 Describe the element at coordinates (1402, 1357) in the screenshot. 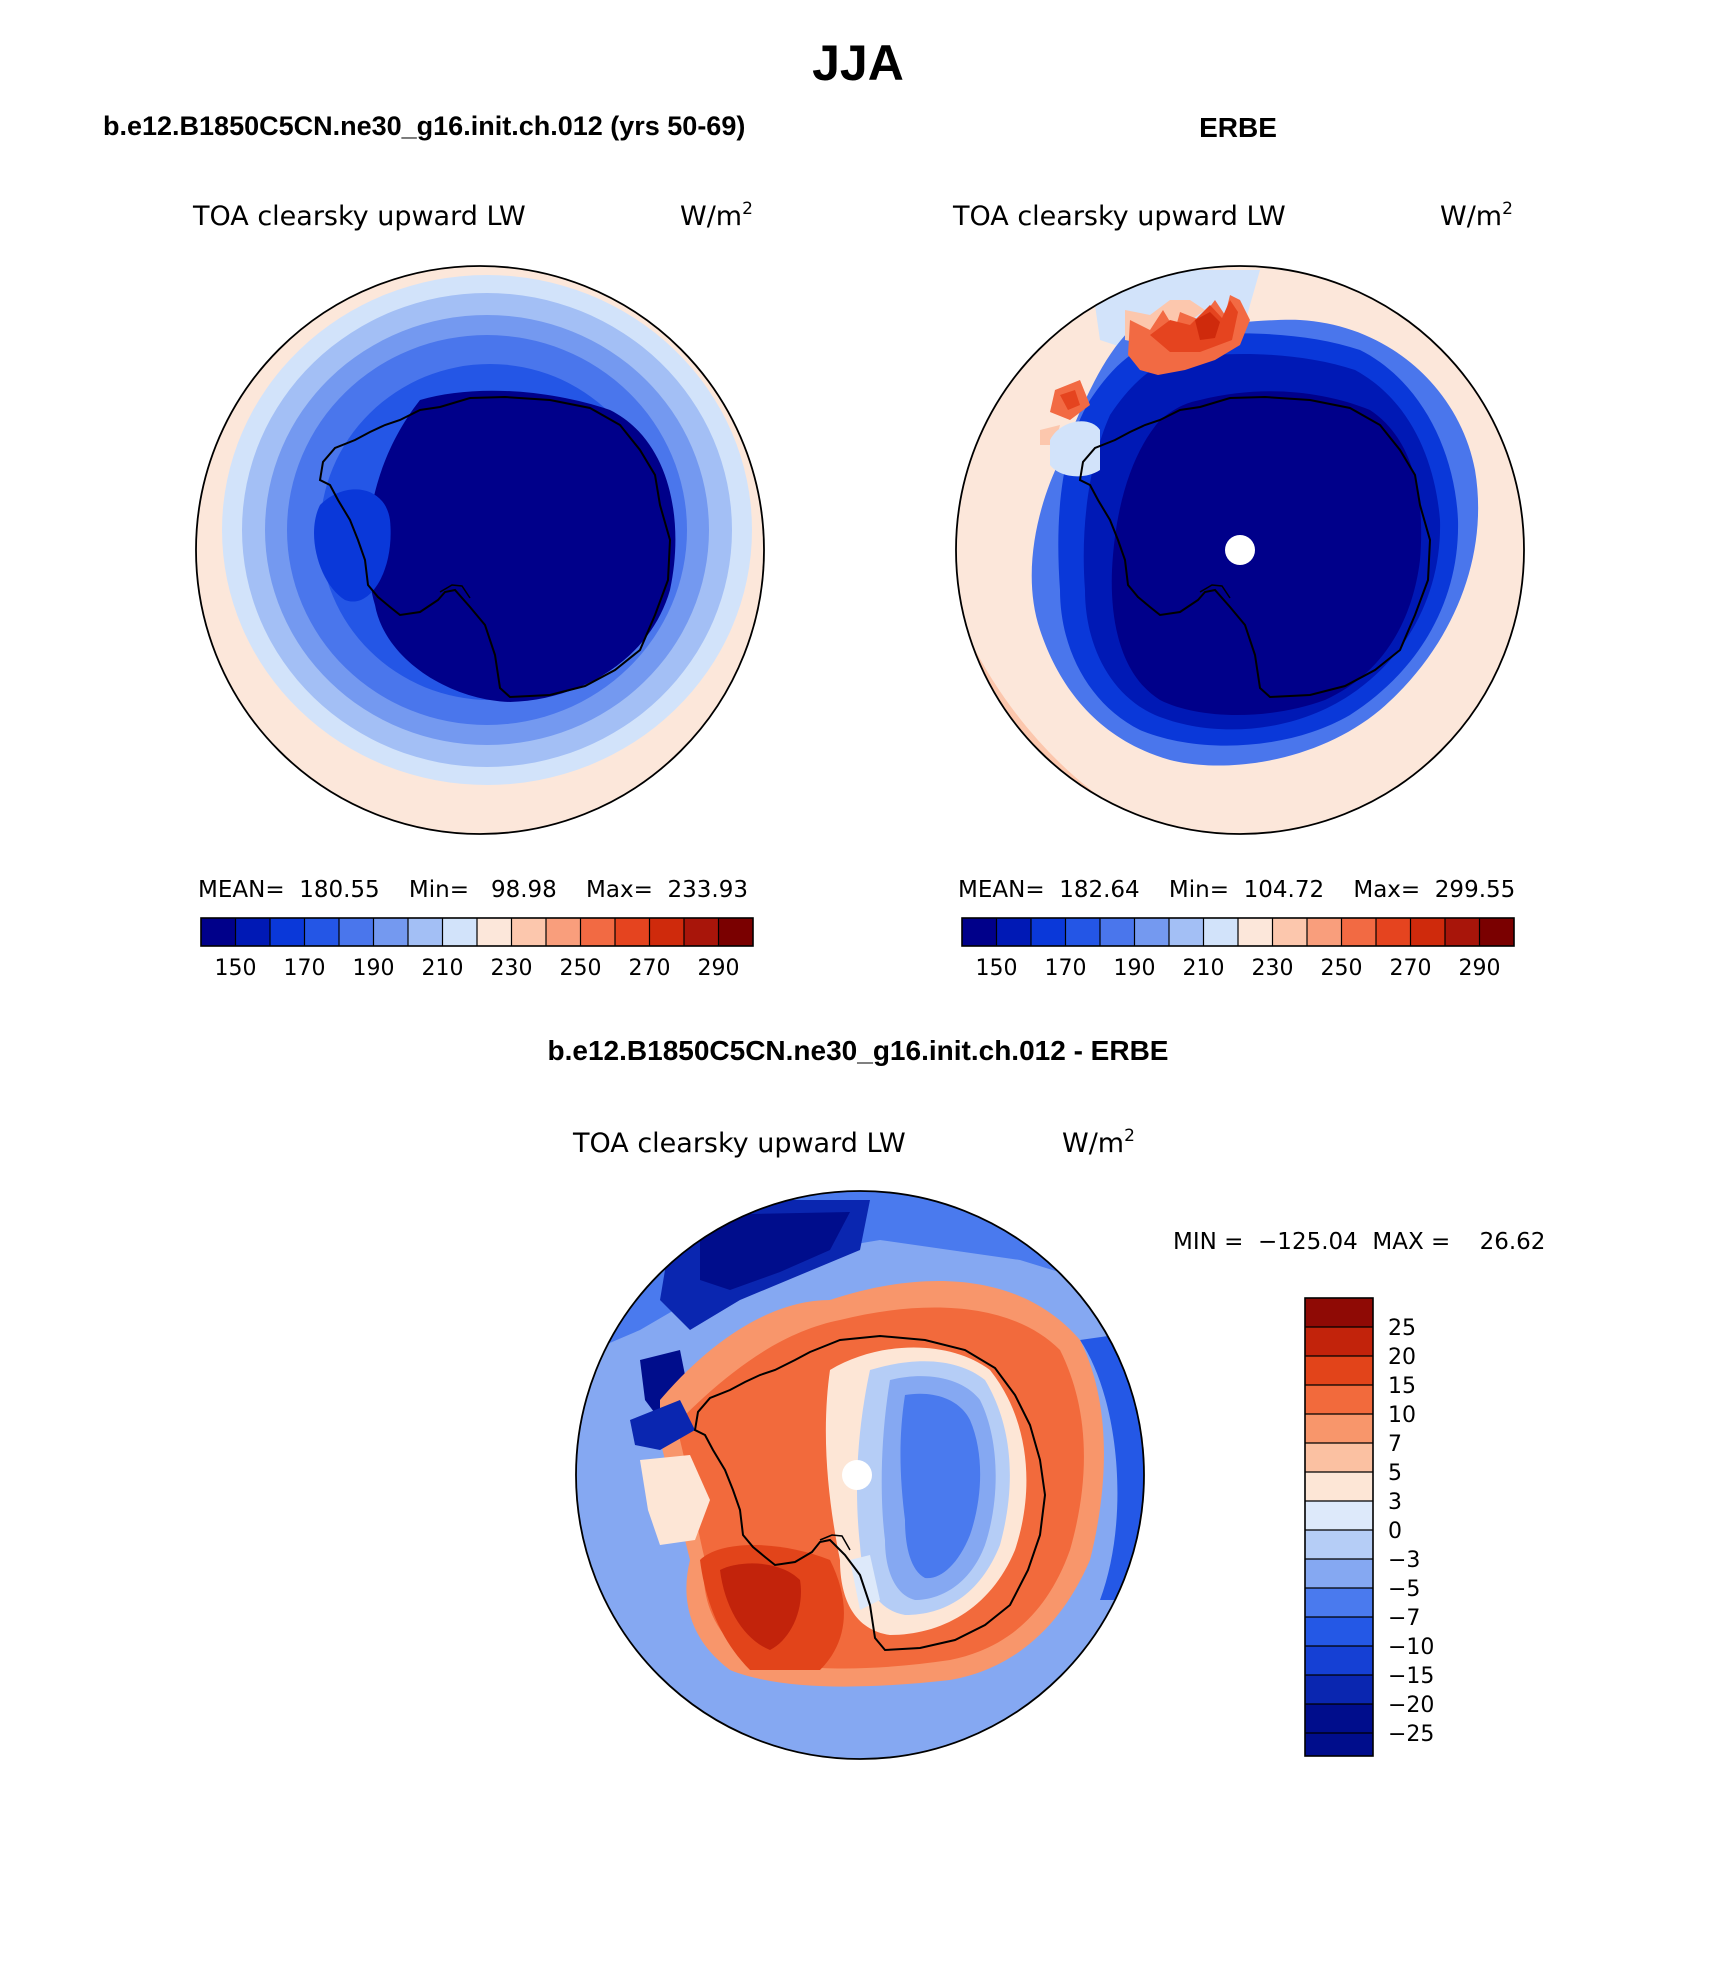

I see `colorbar-tick-label: 20` at that location.